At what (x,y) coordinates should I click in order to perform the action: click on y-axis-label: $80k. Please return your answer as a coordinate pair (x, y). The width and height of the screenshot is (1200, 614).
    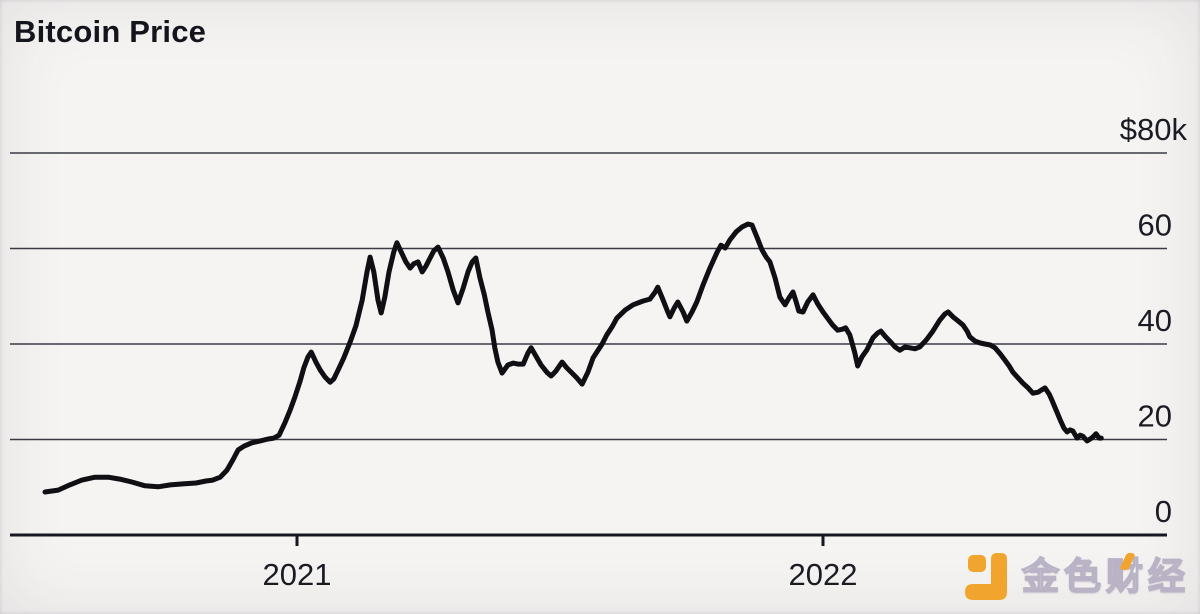
    Looking at the image, I should click on (1154, 129).